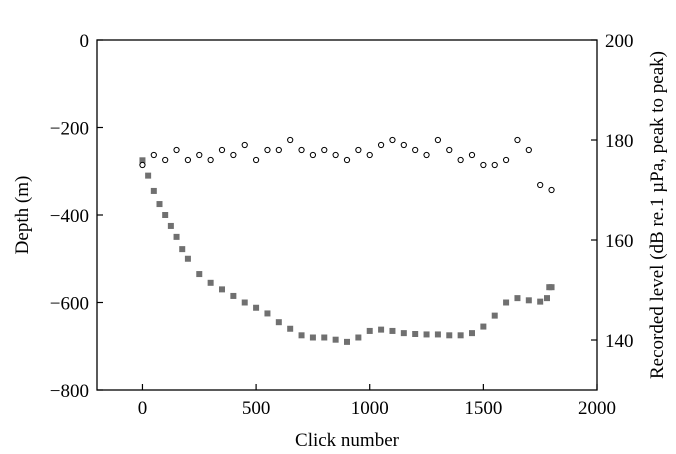 This screenshot has width=676, height=454. Describe the element at coordinates (483, 408) in the screenshot. I see `x-tick-label: 1500` at that location.